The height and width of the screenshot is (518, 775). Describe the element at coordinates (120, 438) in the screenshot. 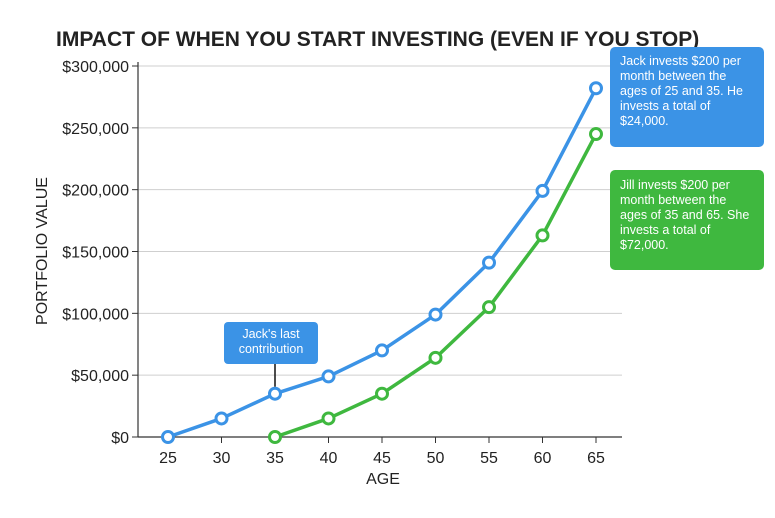

I see `y-tick-label: $0` at that location.